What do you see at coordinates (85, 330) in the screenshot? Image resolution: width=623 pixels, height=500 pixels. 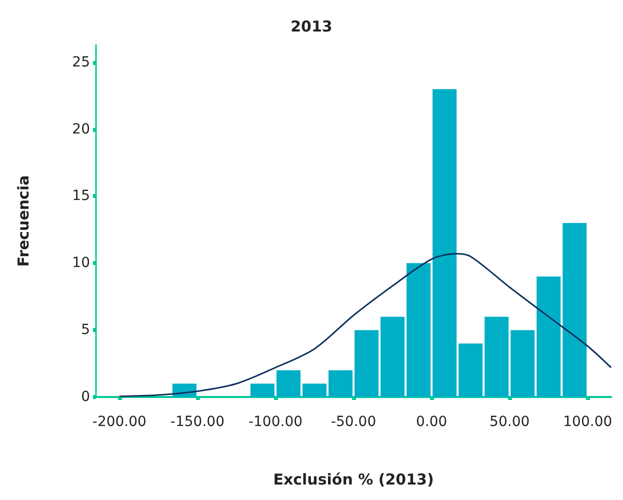 I see `y-tick-label: 5` at bounding box center [85, 330].